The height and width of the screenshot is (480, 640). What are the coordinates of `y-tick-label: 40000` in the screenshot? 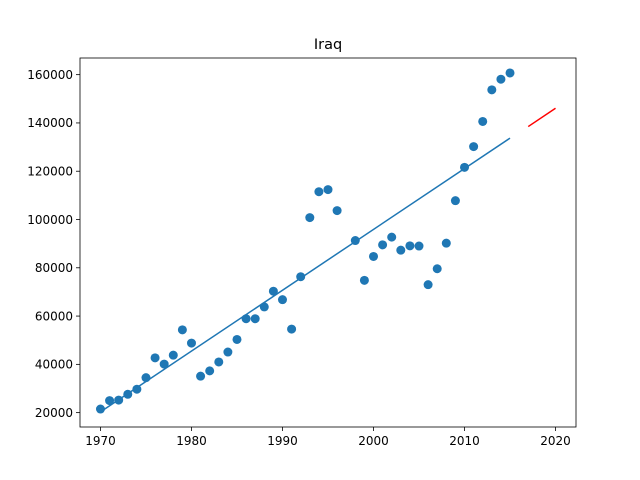 It's located at (54, 365).